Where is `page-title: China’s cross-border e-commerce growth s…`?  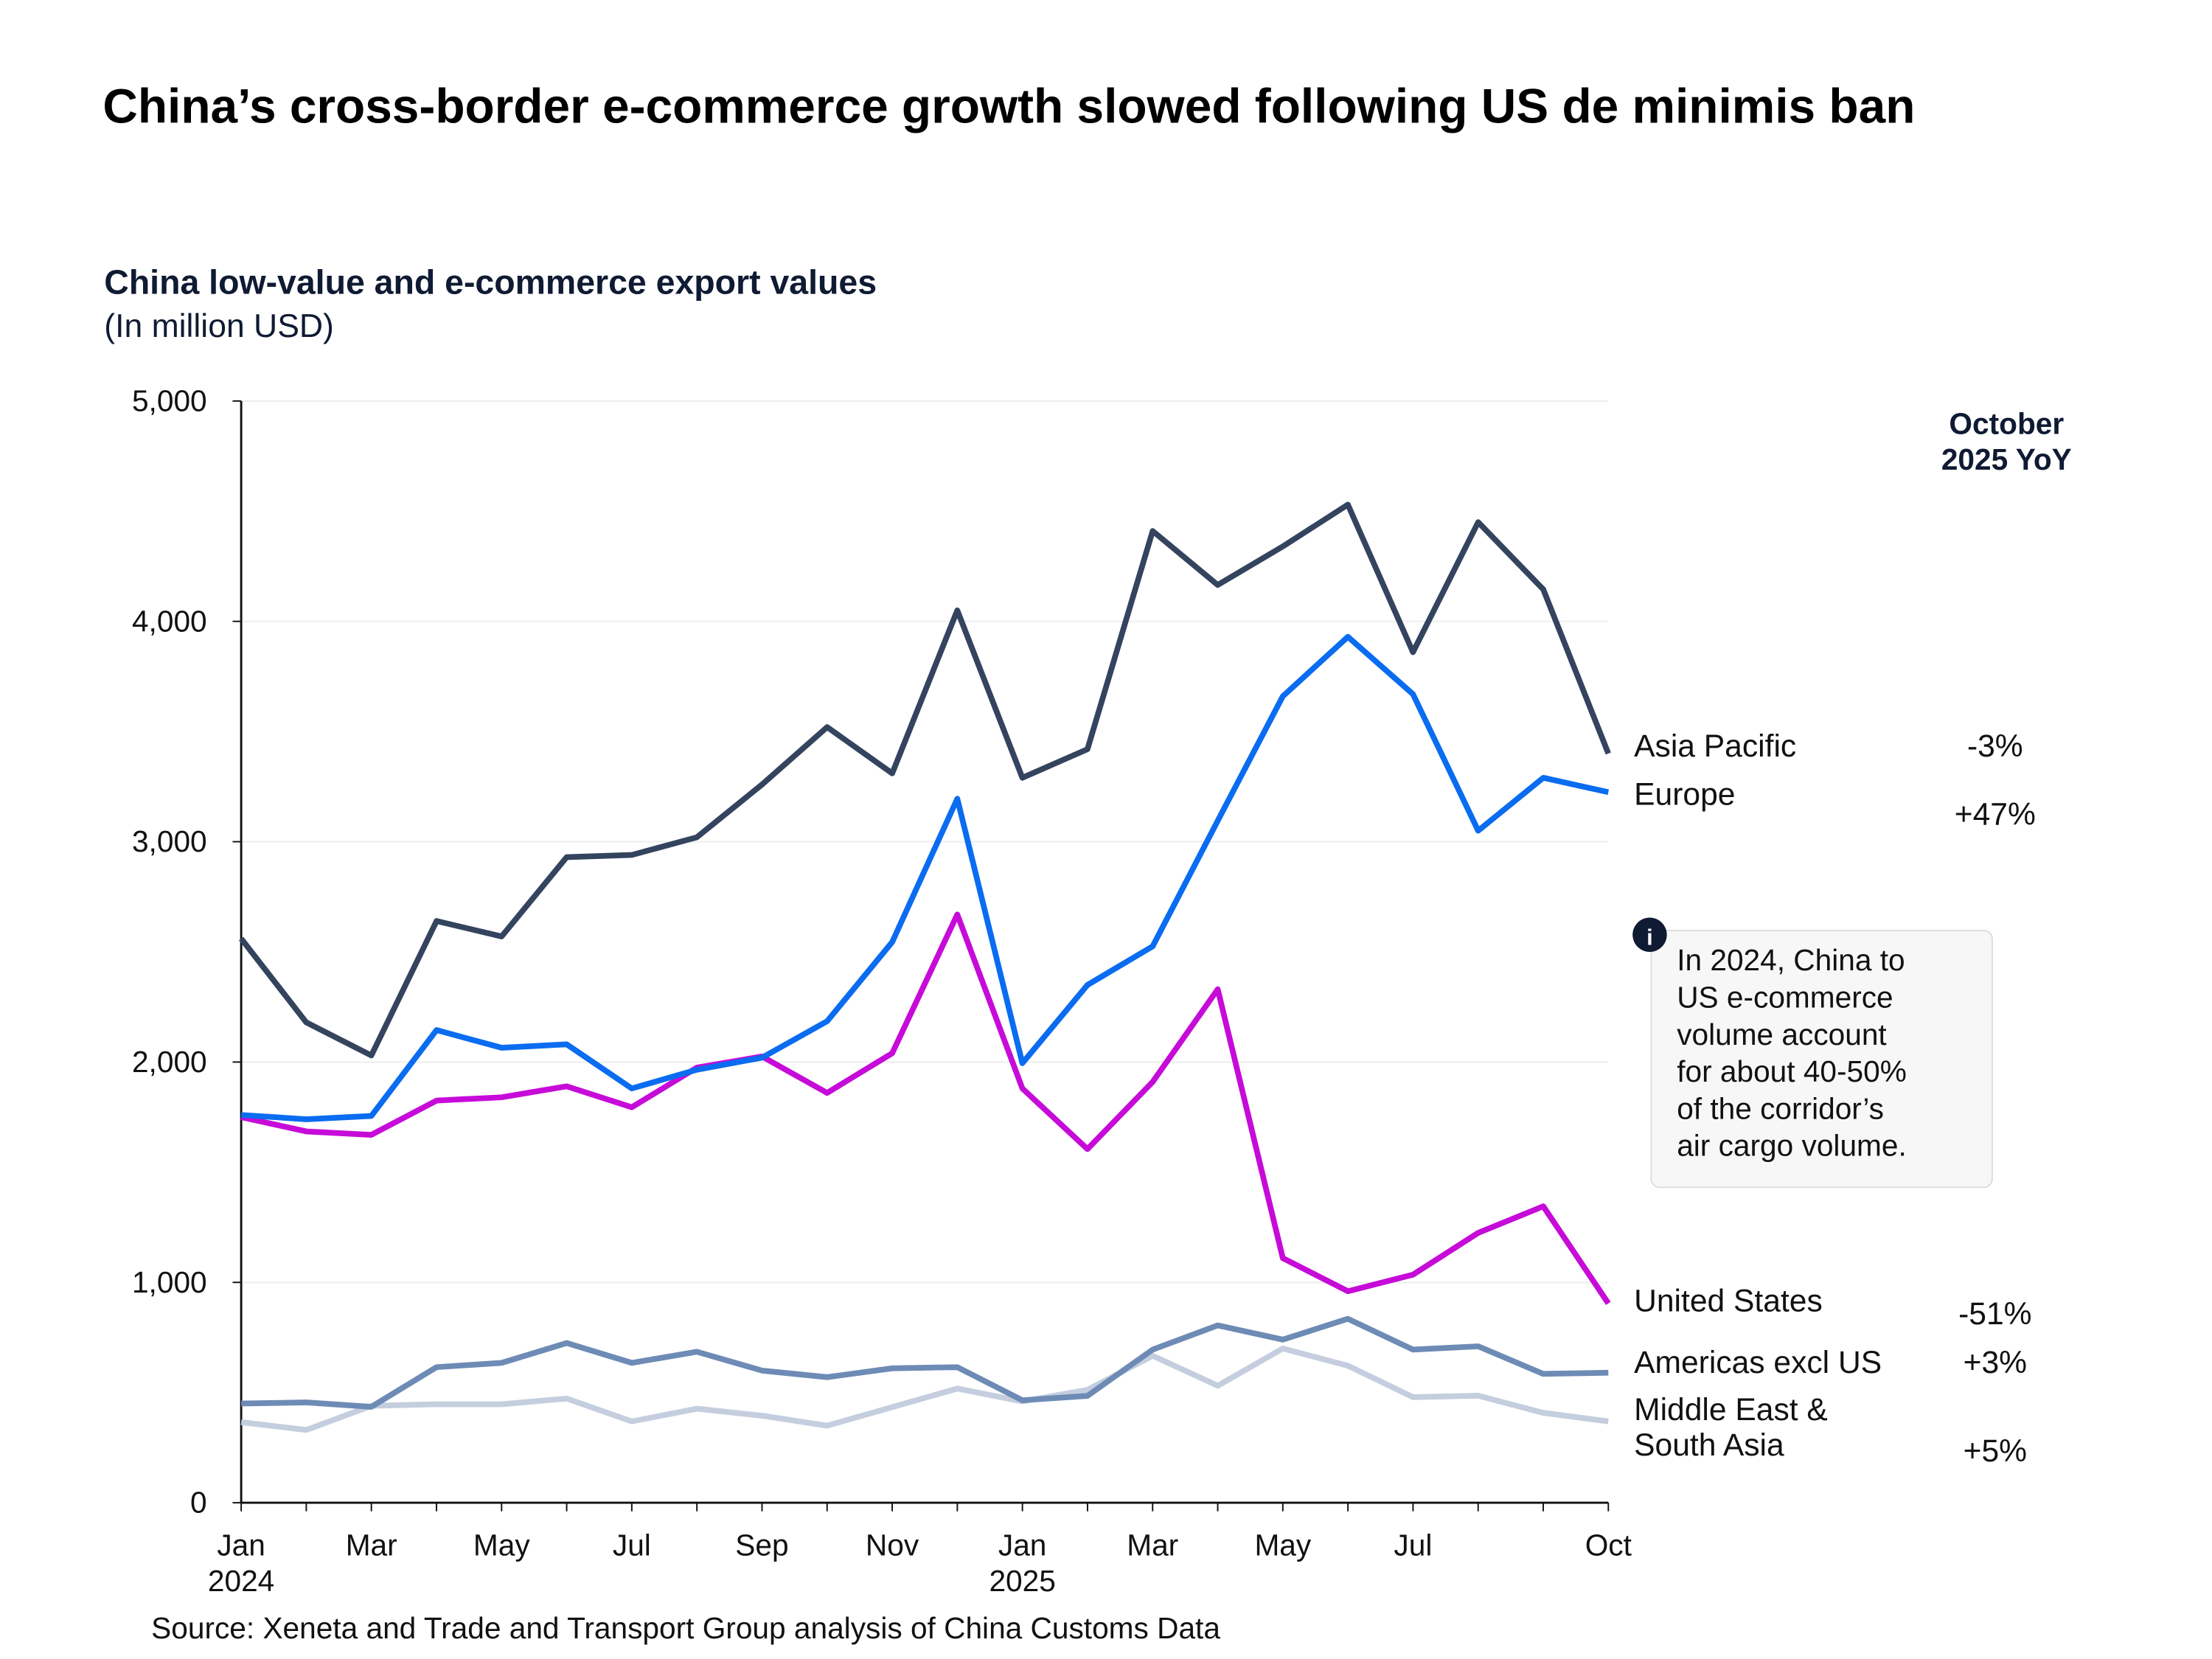
page-title: China’s cross-border e-commerce growth s… is located at coordinates (1008, 105).